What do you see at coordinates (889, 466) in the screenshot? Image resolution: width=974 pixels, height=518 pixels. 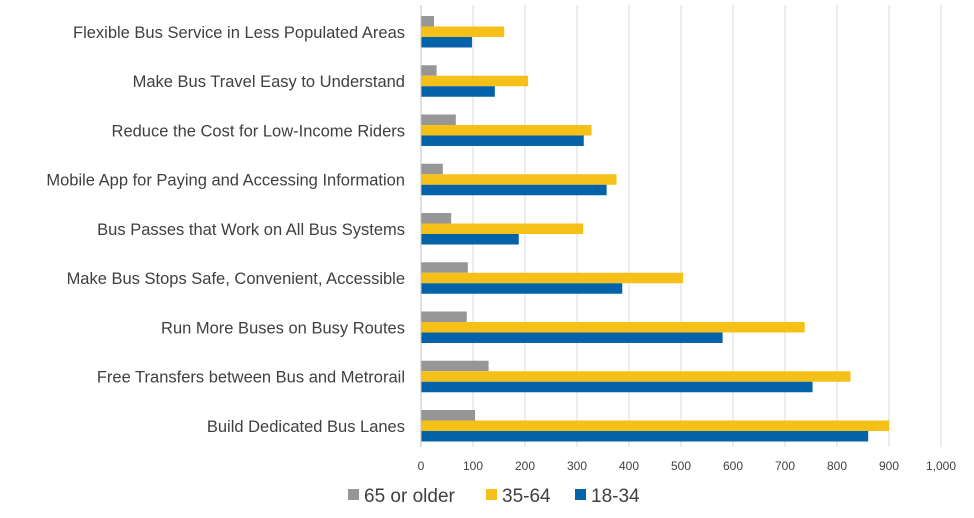 I see `x-tick-label: 900` at bounding box center [889, 466].